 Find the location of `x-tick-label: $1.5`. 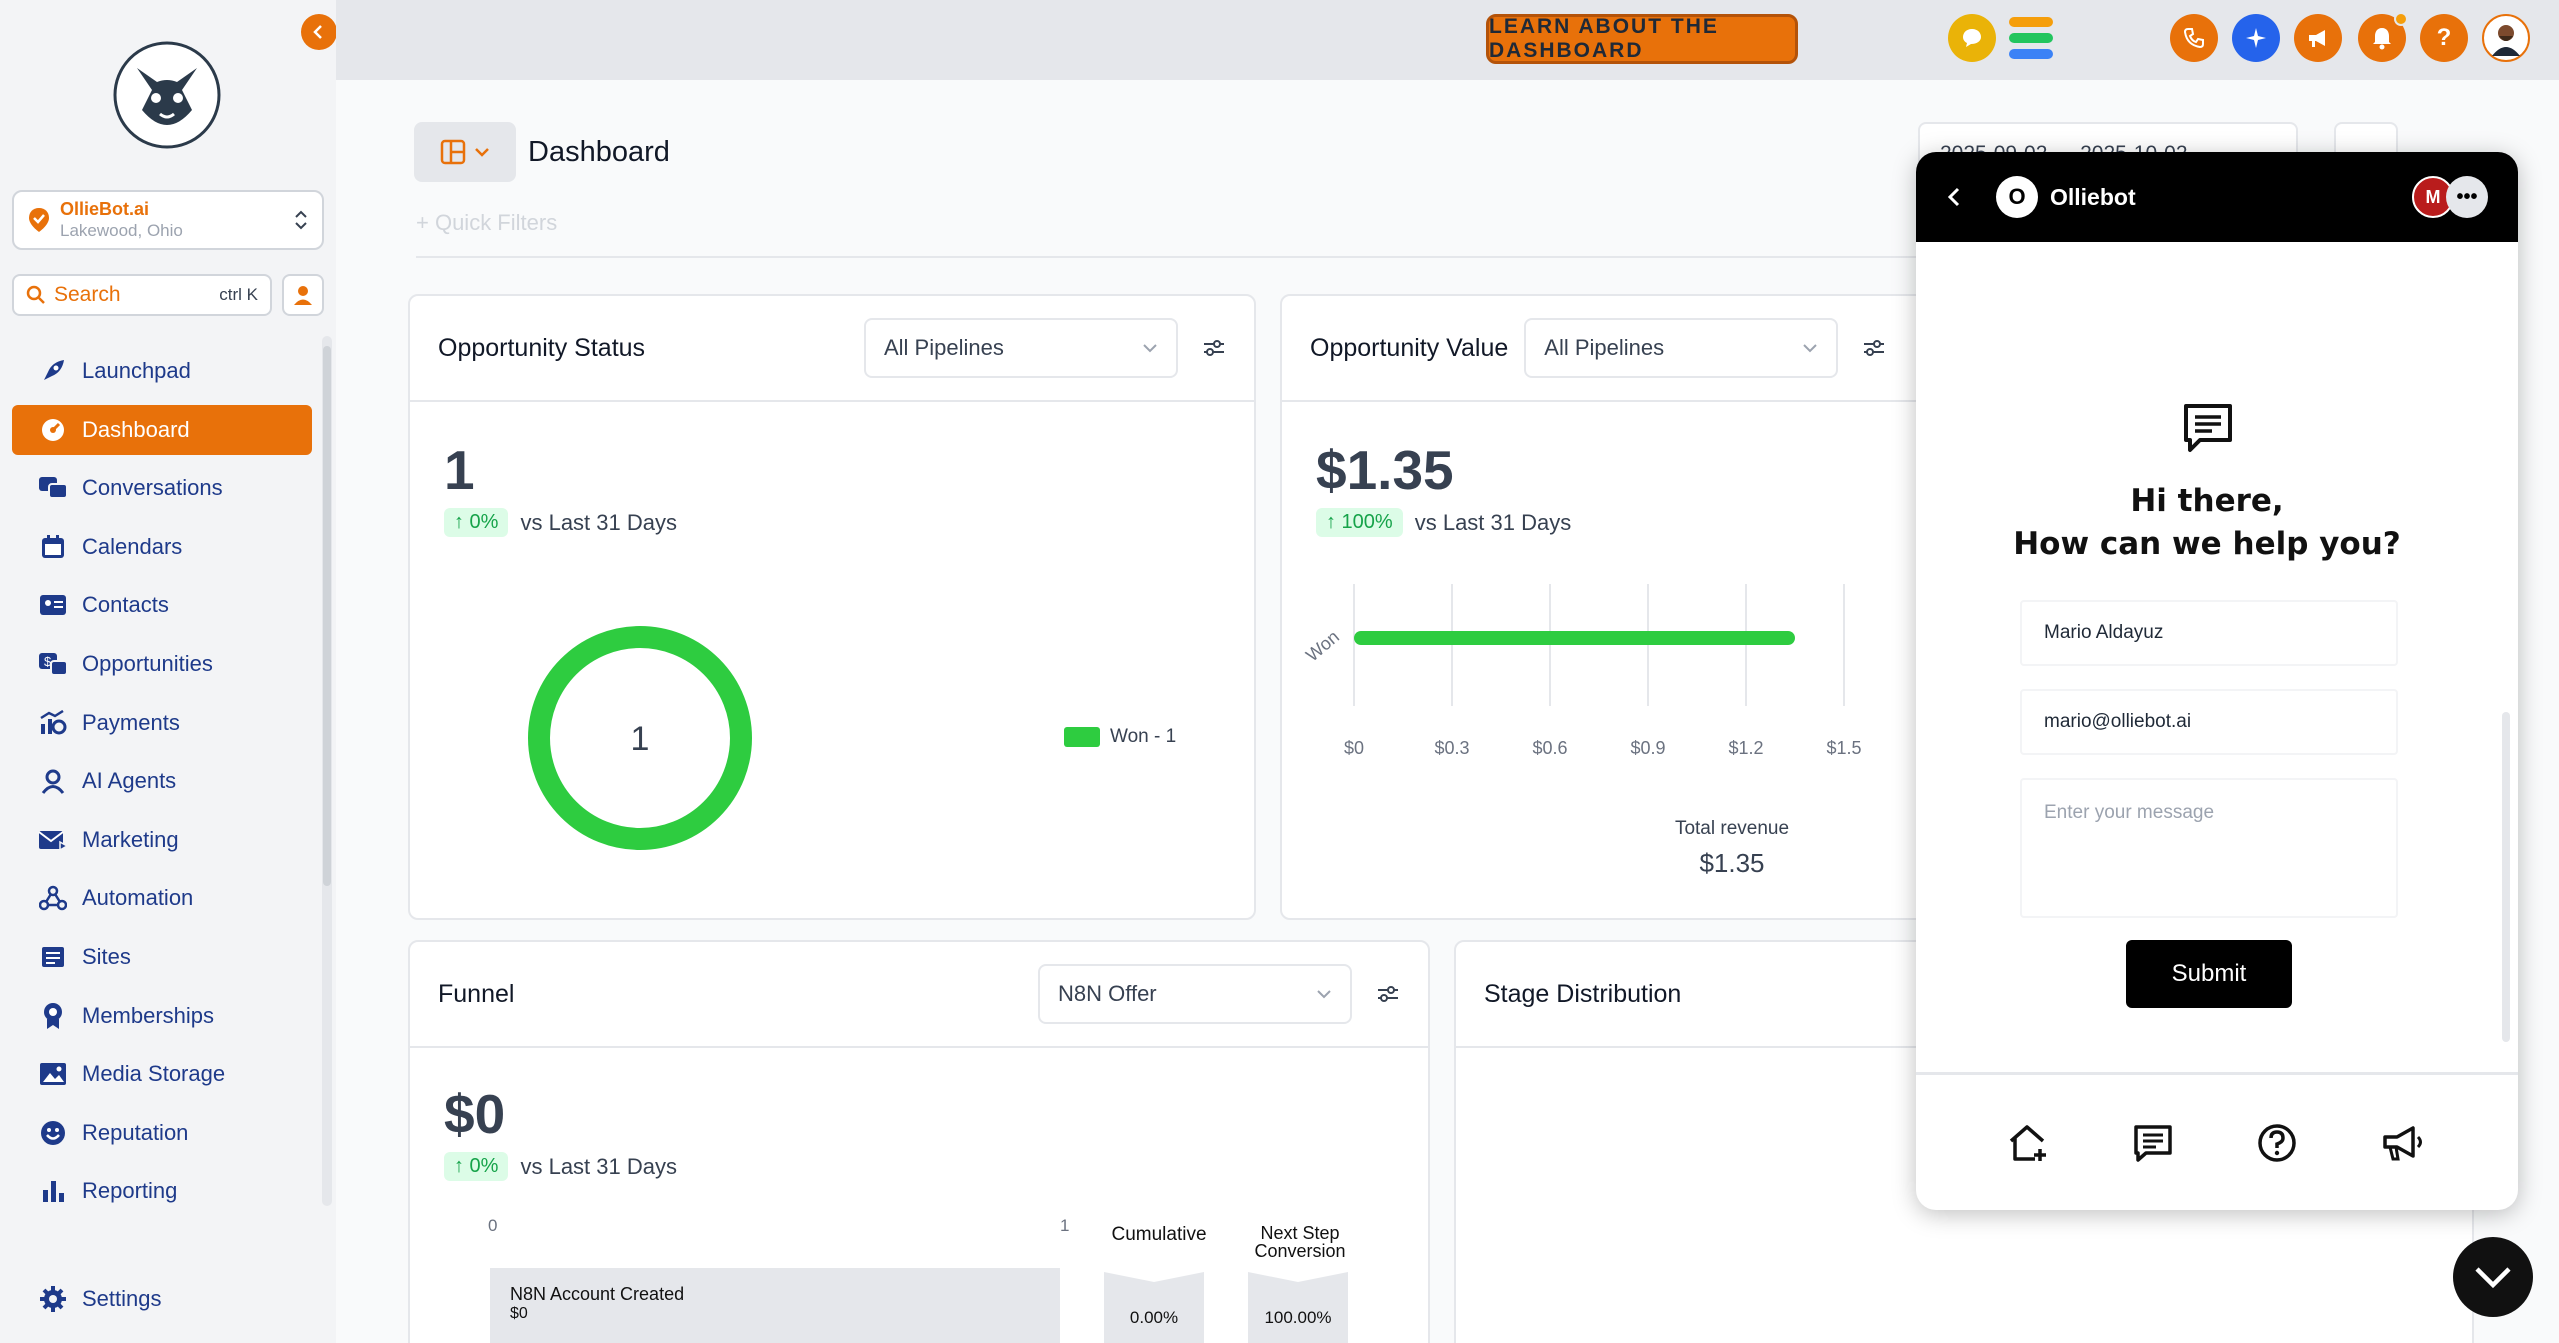

x-tick-label: $1.5 is located at coordinates (1843, 748).